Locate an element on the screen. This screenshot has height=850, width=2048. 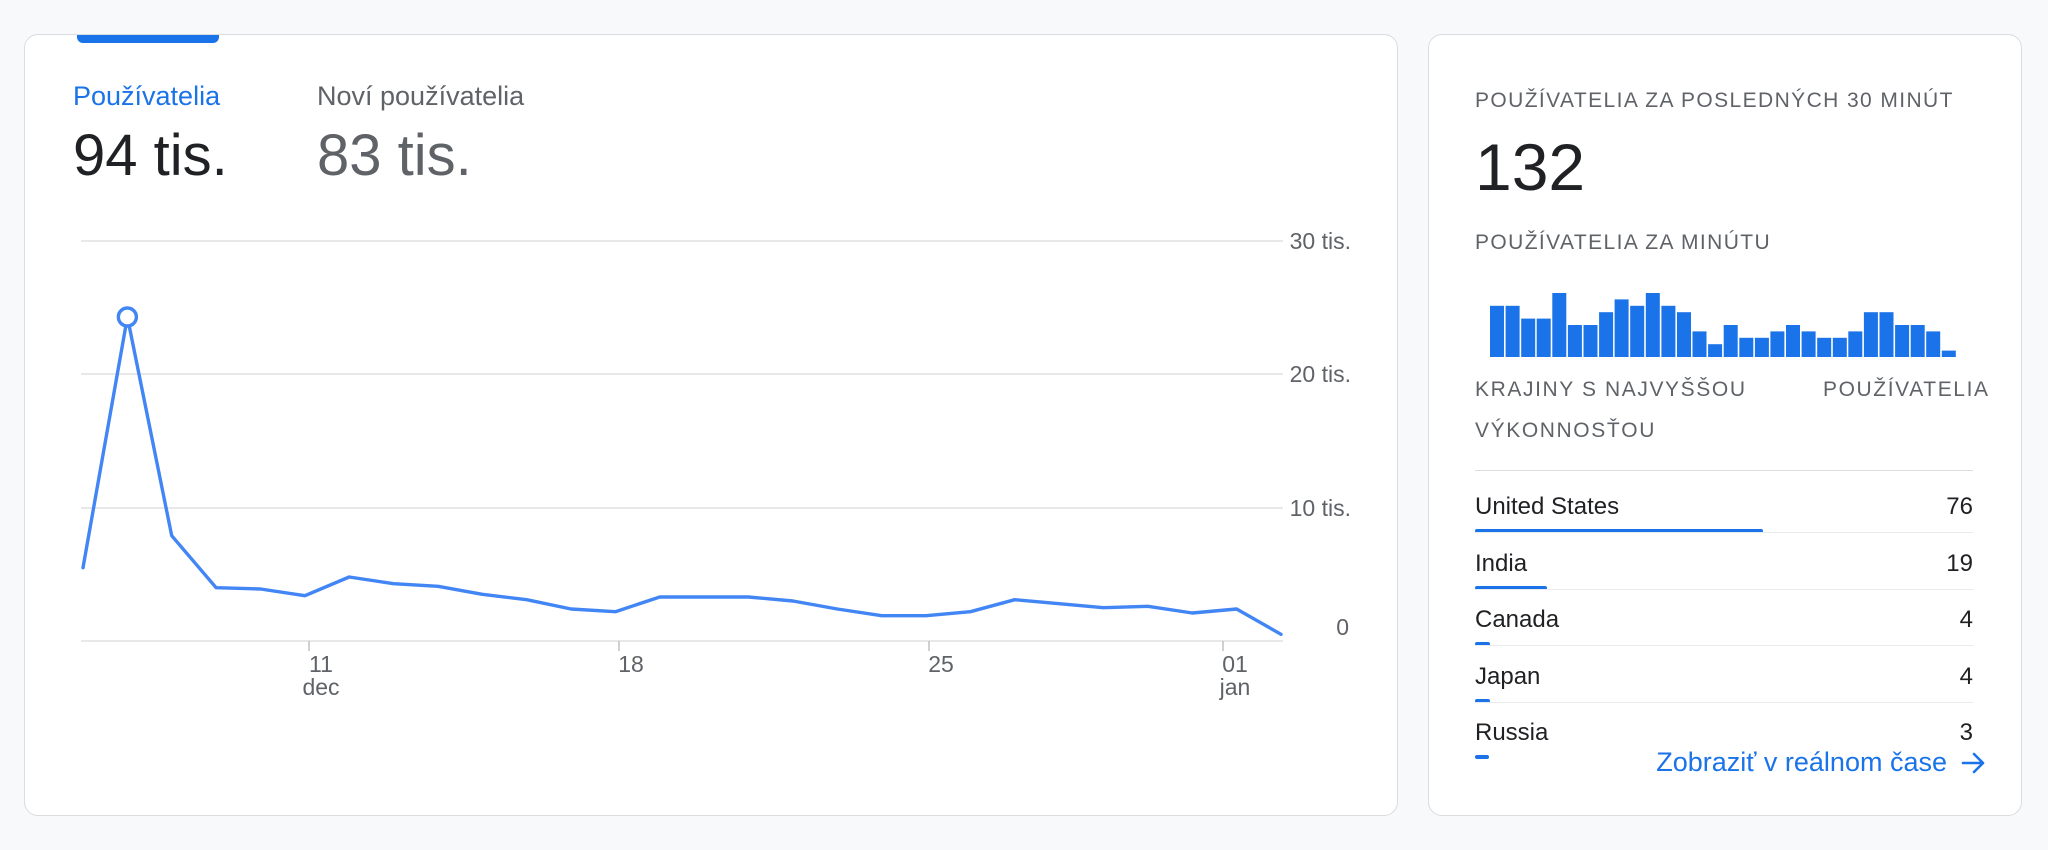
col-header-users: POUŽÍVATELIA is located at coordinates (1906, 389).